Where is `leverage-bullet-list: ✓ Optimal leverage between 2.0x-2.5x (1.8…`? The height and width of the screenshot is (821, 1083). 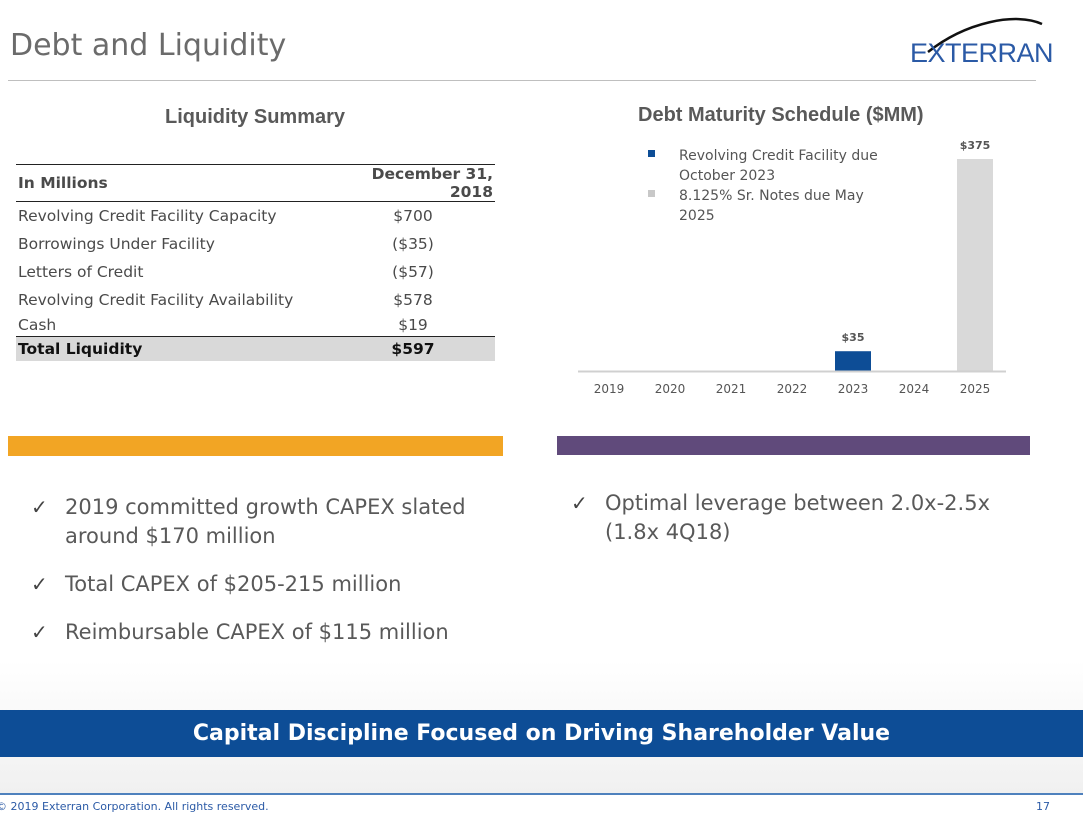
leverage-bullet-list: ✓ Optimal leverage between 2.0x-2.5x (1.8… is located at coordinates (806, 518).